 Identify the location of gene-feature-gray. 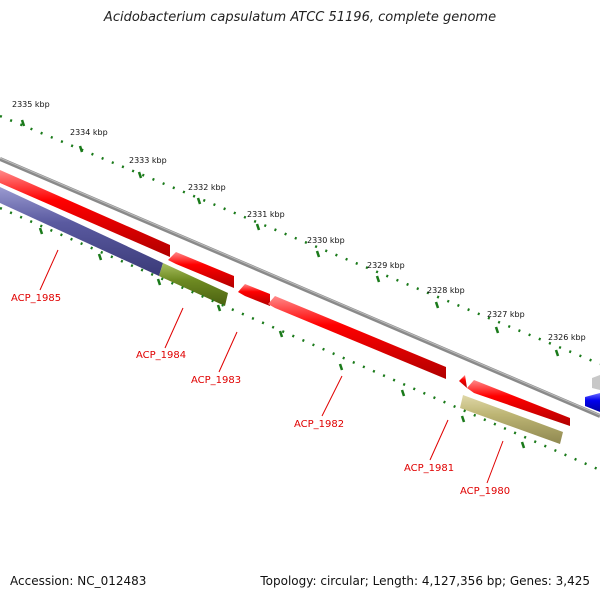
(596, 382).